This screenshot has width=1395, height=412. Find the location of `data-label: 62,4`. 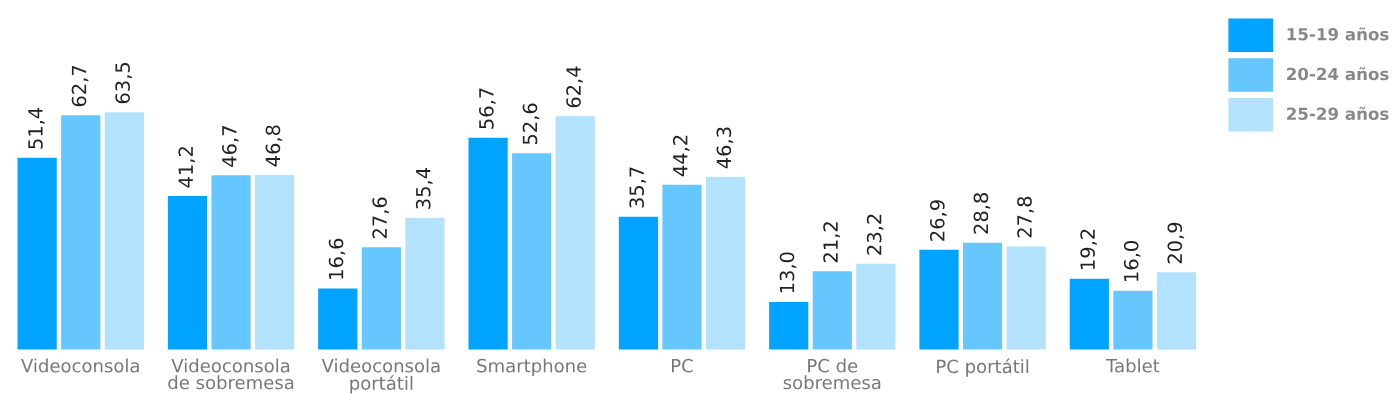

data-label: 62,4 is located at coordinates (574, 87).